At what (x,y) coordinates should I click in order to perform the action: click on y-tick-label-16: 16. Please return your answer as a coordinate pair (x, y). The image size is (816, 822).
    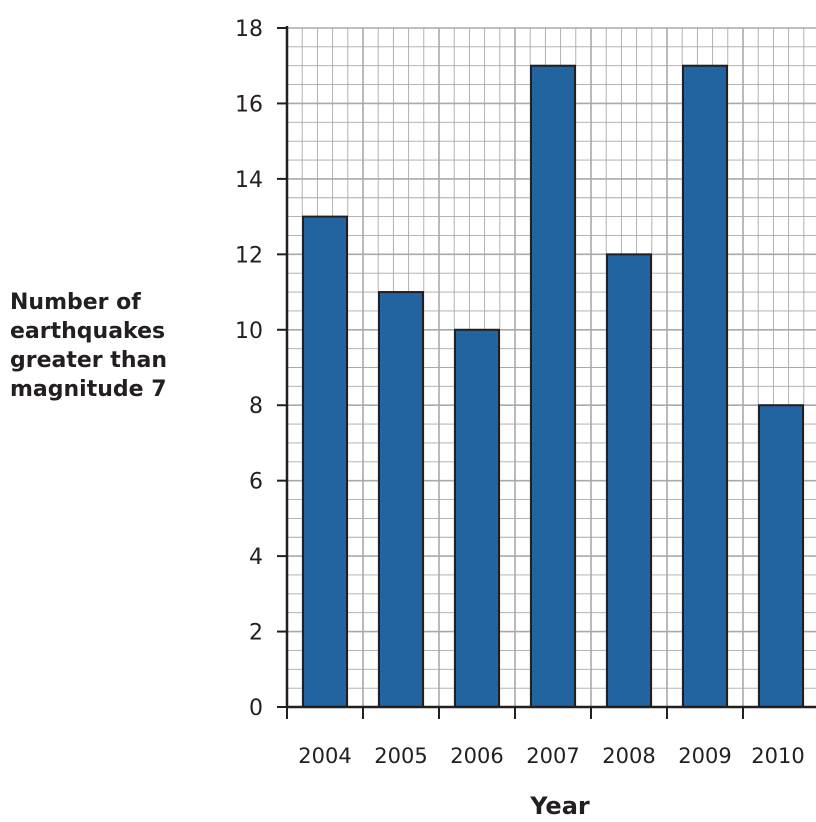
    Looking at the image, I should click on (249, 104).